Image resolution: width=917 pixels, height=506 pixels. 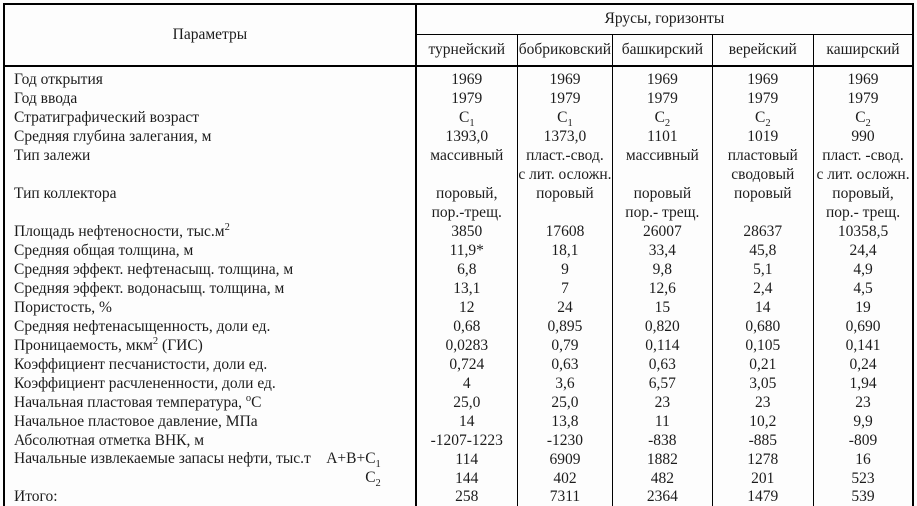 I want to click on cell-value: -1207-1223, so click(x=466, y=440).